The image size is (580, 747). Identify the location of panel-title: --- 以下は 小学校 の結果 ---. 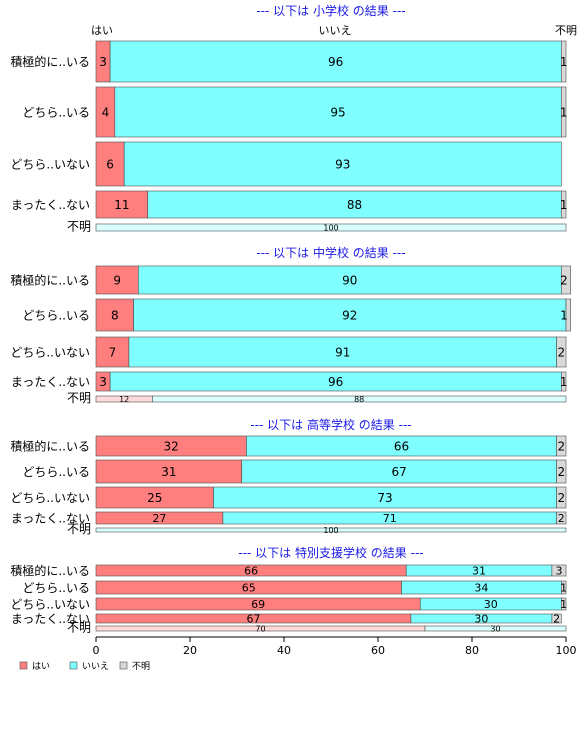
(330, 10).